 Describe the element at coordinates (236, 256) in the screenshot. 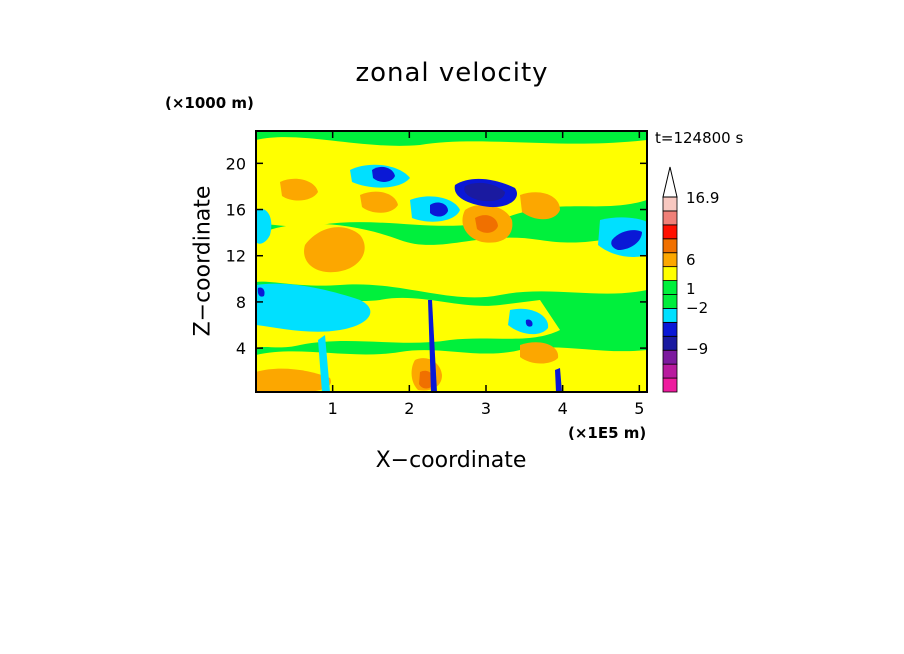

I see `y-tick-label: 12` at that location.